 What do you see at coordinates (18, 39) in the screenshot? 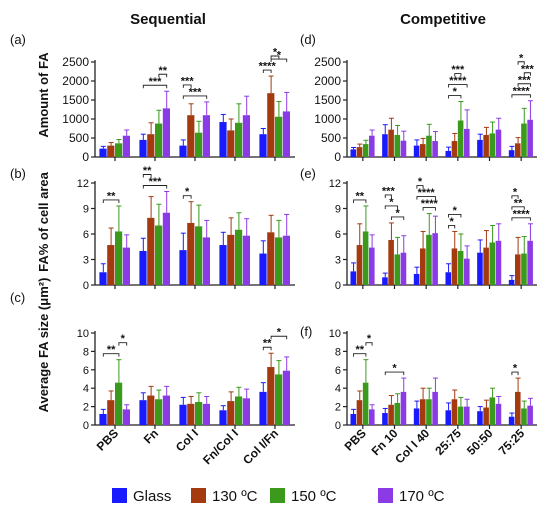
I see `panel-letter: (a)` at bounding box center [18, 39].